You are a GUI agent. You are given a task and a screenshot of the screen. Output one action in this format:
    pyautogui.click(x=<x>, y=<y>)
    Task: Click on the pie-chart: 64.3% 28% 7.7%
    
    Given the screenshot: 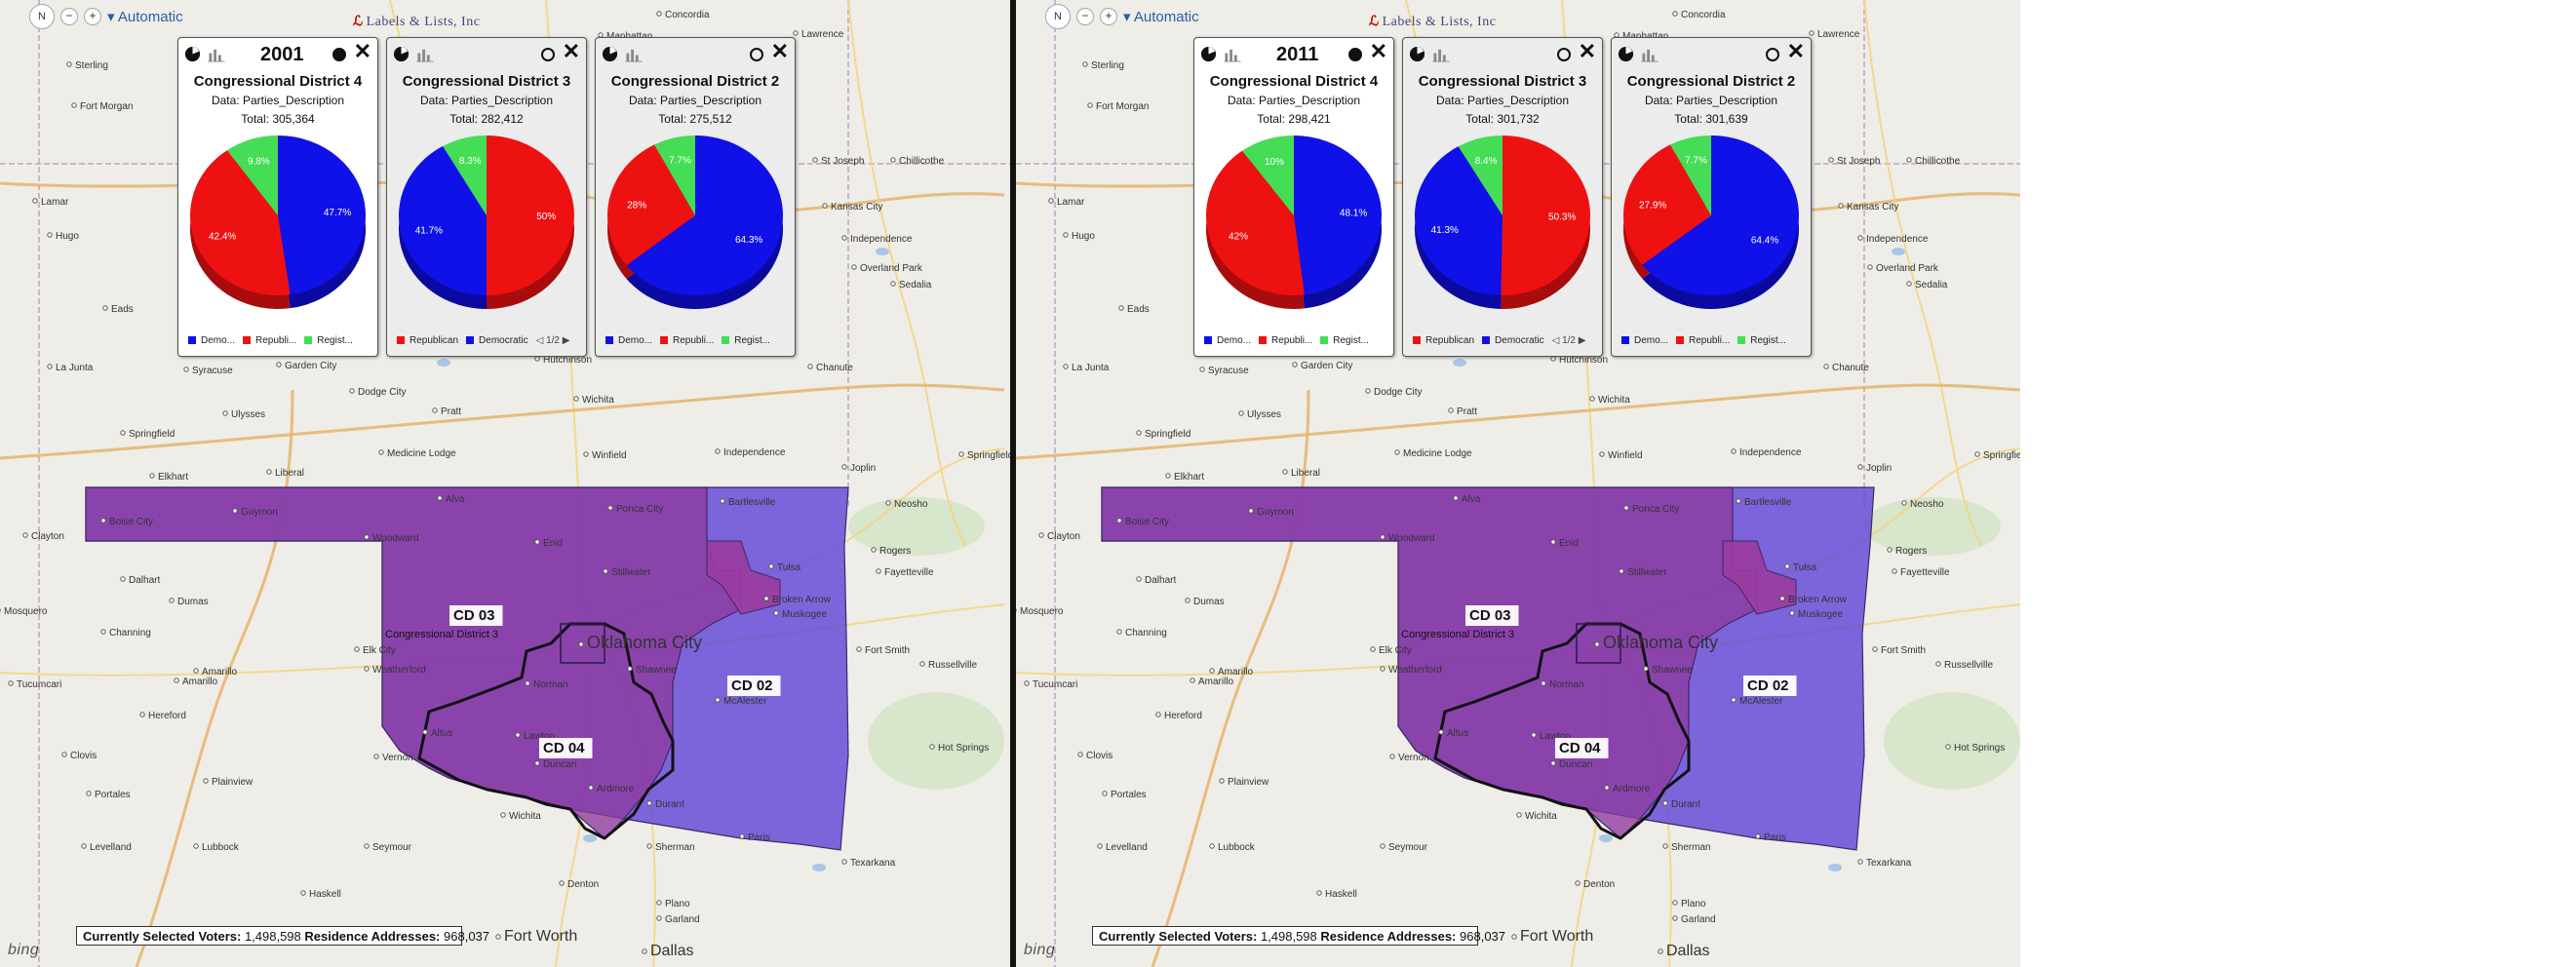 What is the action you would take?
    pyautogui.click(x=695, y=223)
    